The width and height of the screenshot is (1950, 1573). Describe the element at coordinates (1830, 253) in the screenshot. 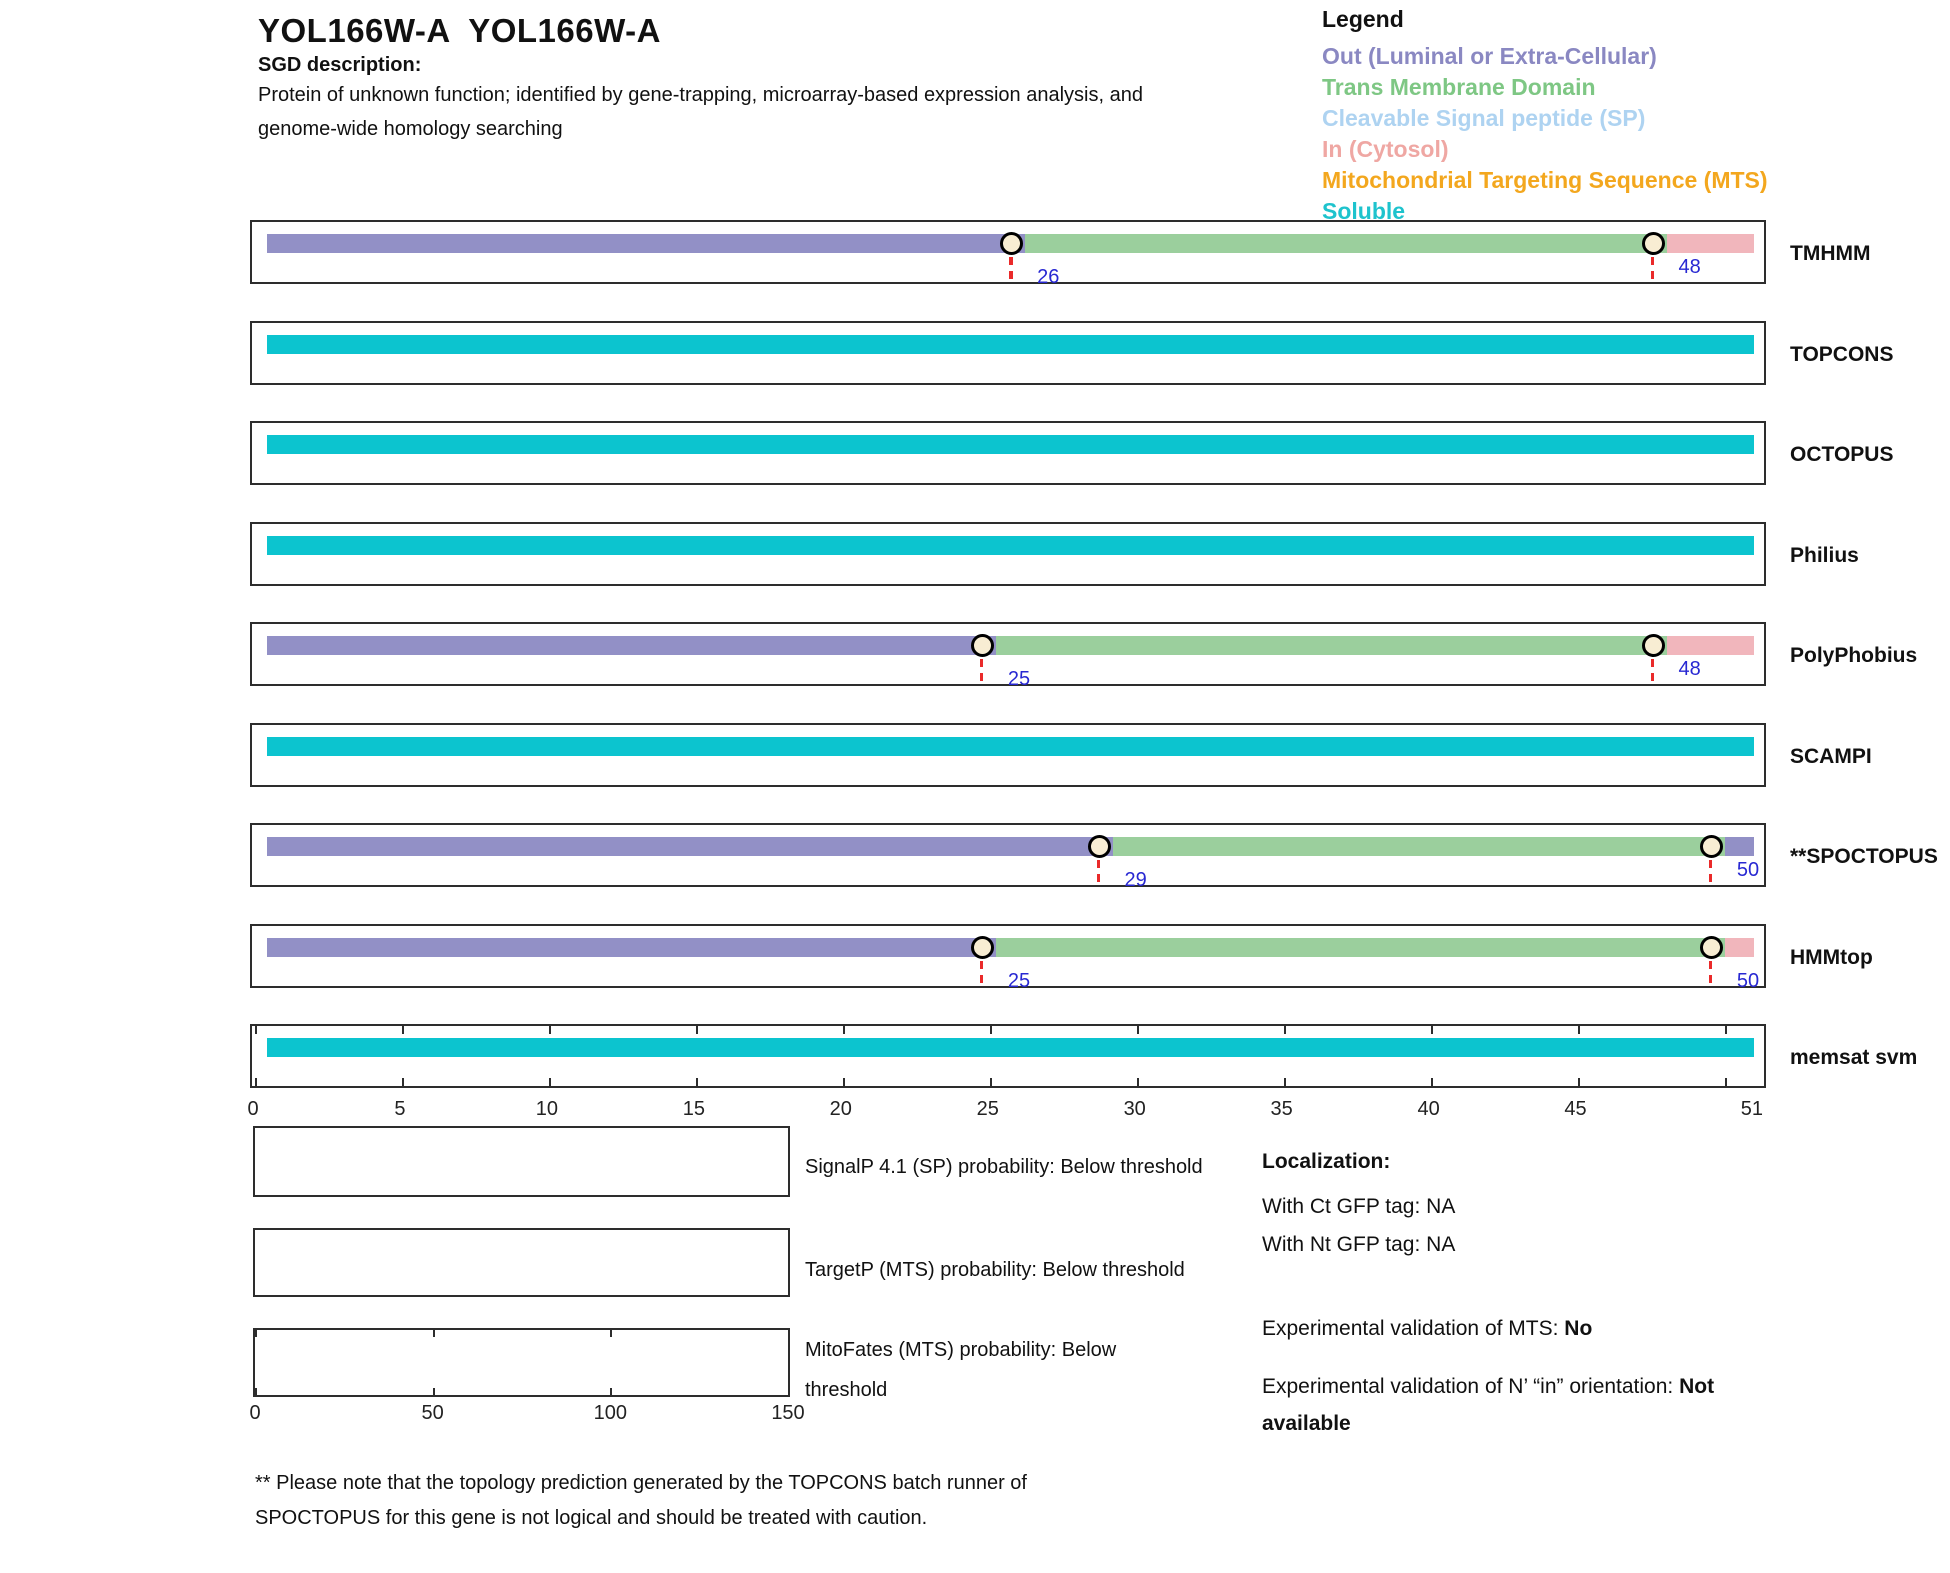

I see `track-label: TMHMM` at that location.